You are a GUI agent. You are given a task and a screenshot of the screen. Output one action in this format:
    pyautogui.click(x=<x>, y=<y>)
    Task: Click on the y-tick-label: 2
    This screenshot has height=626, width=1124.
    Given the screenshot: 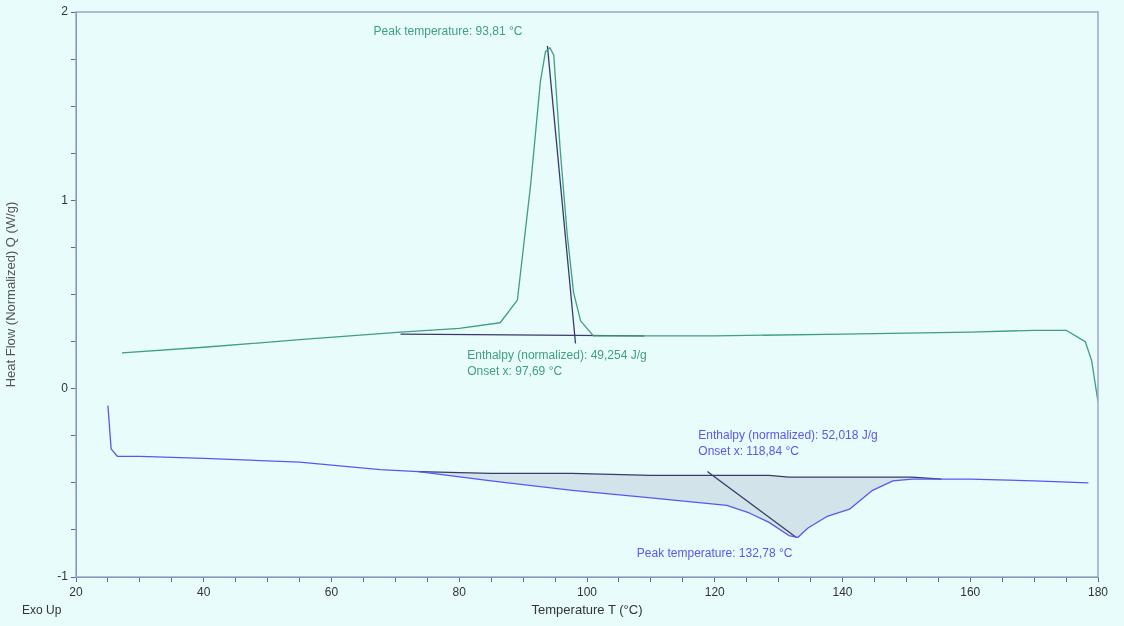 What is the action you would take?
    pyautogui.click(x=65, y=11)
    